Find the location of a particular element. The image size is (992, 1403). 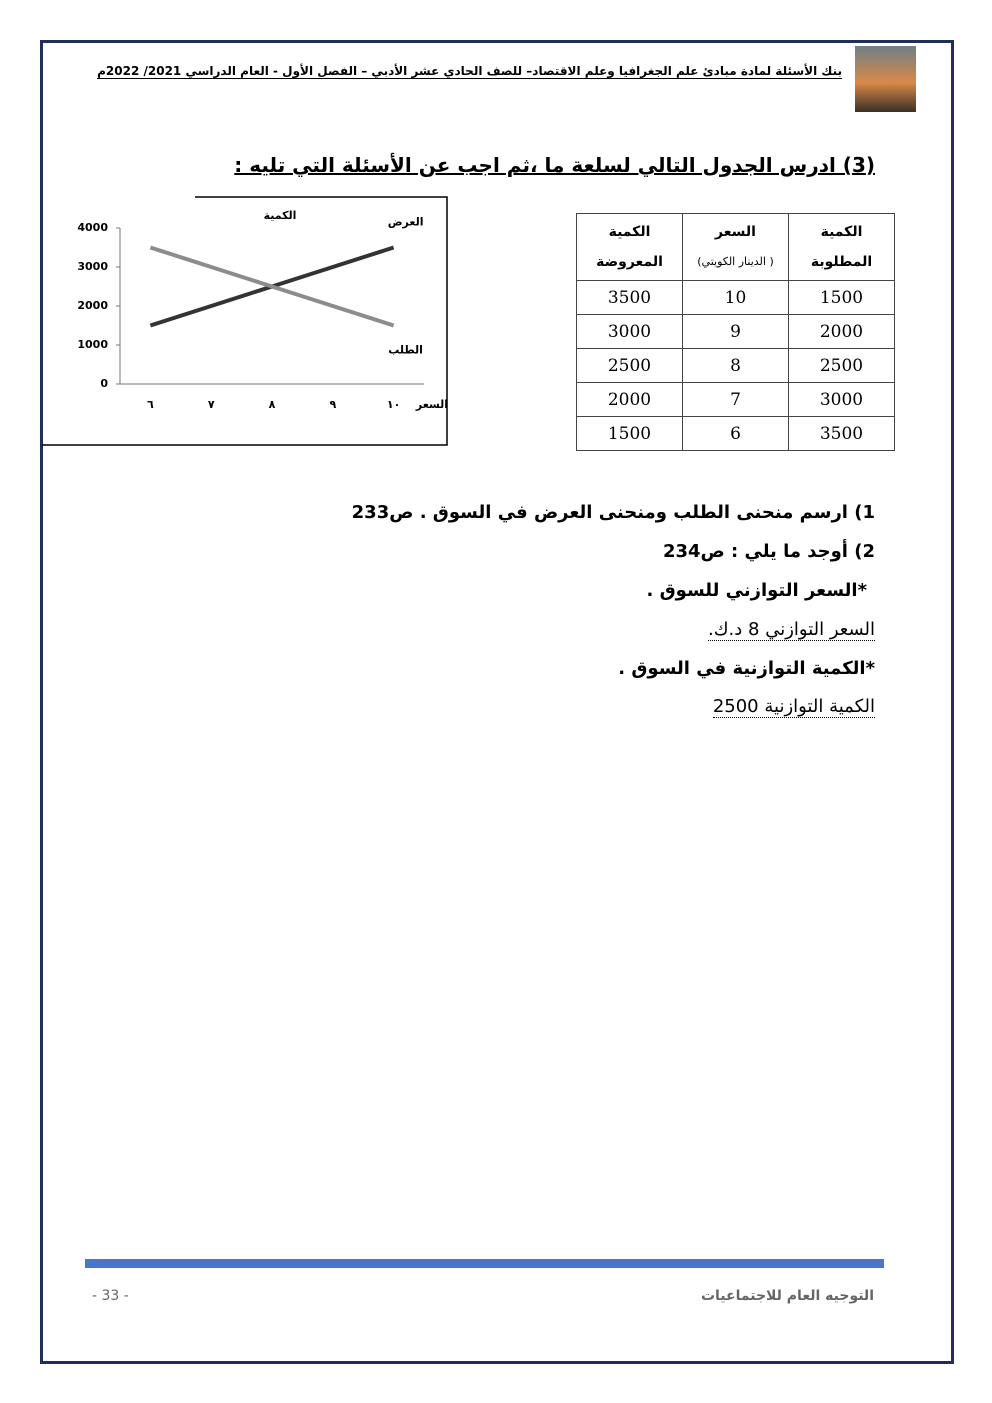

table-row: 1500 10 3500 is located at coordinates (735, 297).